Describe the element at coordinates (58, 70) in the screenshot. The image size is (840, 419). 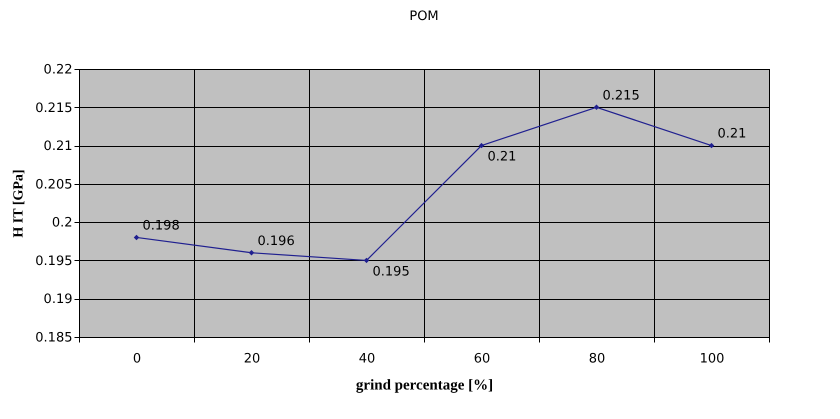
I see `y-tick-label: 0.22` at that location.